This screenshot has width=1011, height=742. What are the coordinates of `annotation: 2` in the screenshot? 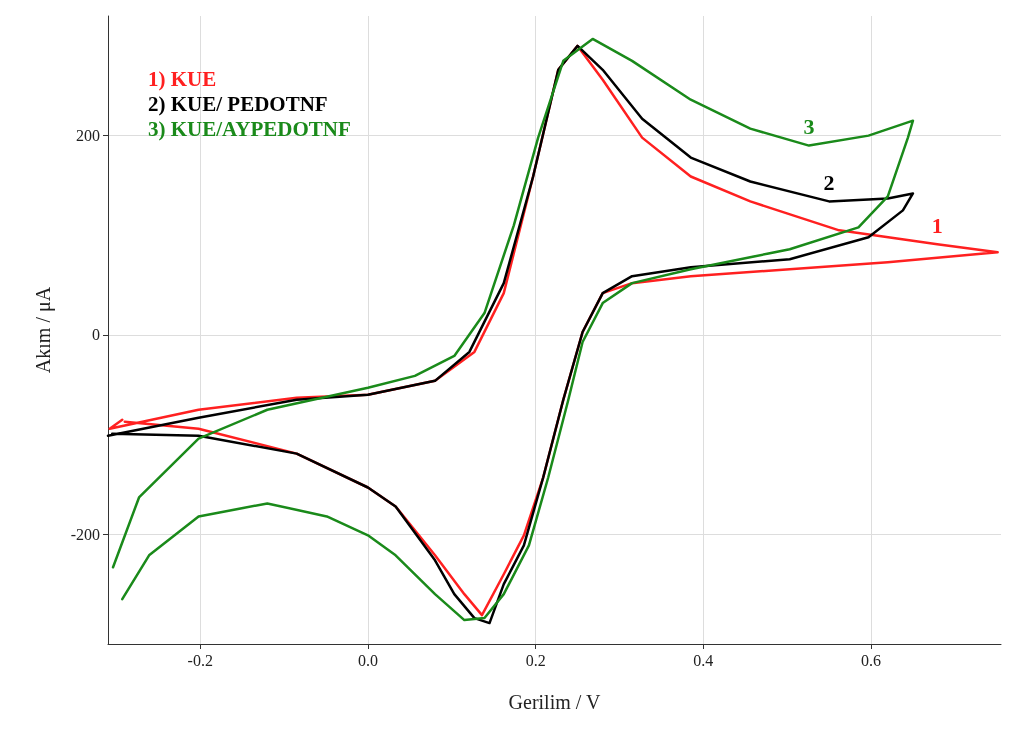 It's located at (829, 182).